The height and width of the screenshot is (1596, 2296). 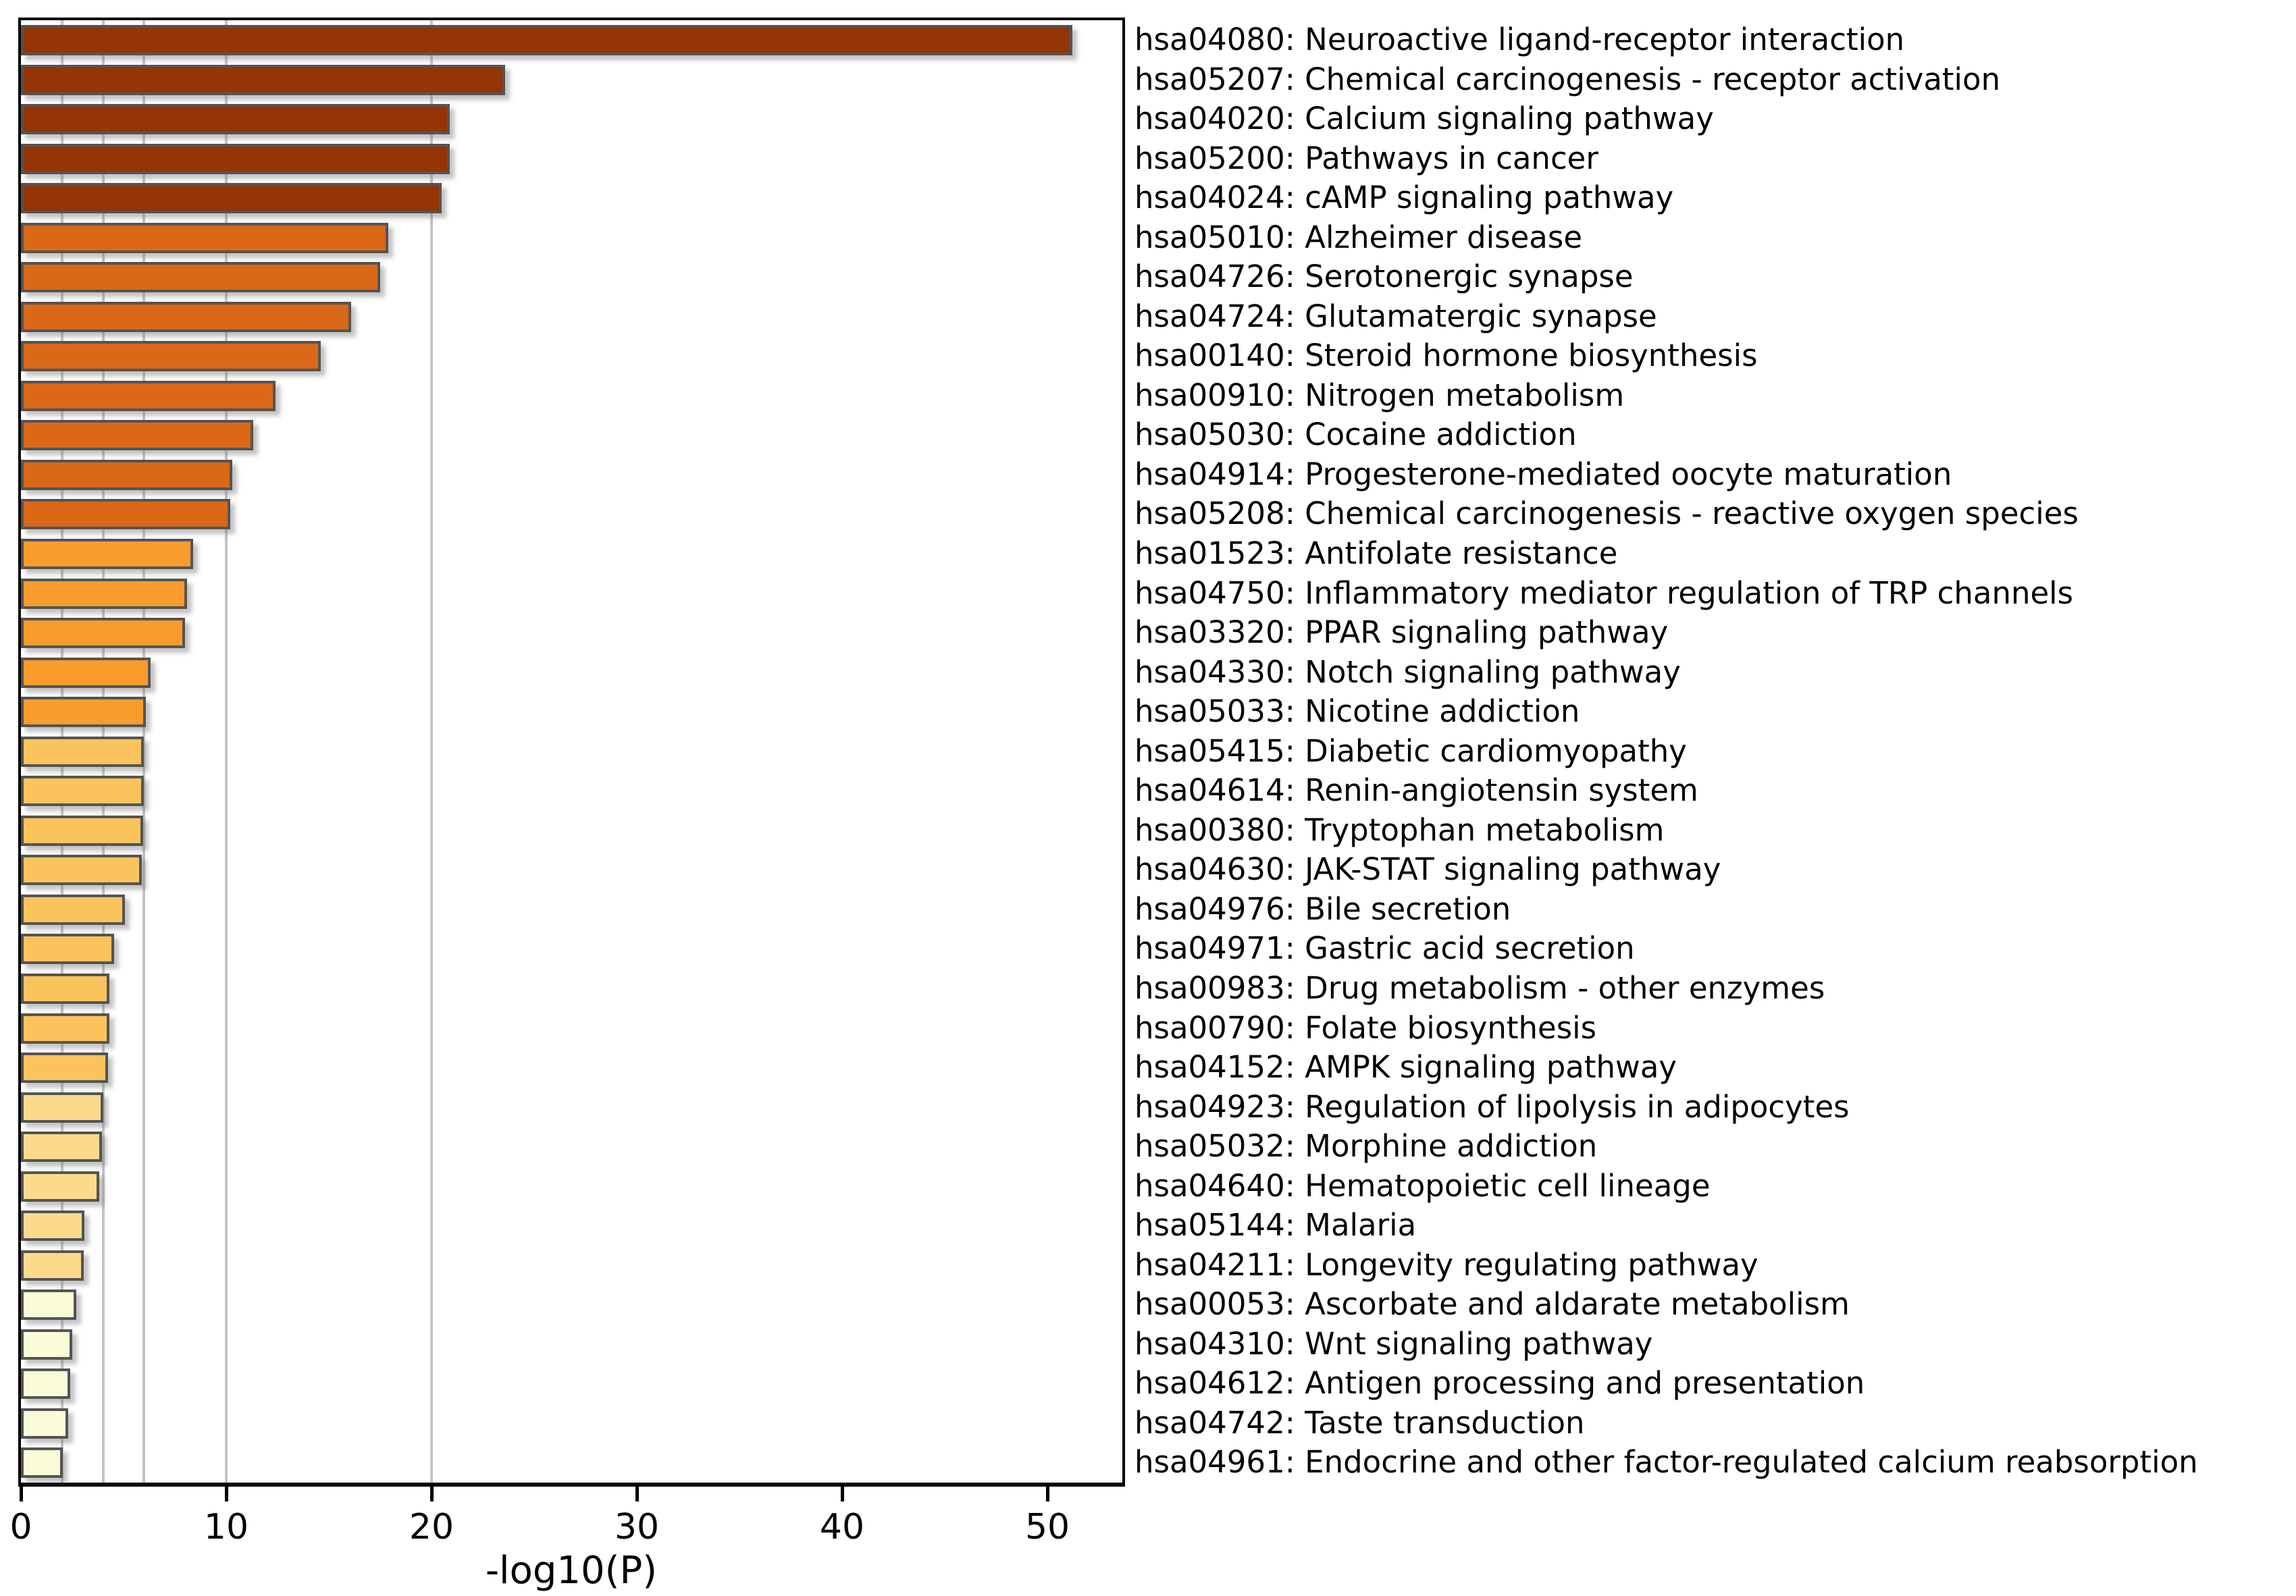 What do you see at coordinates (1394, 1343) in the screenshot?
I see `pathway-label: hsa04310: Wnt signaling pathway` at bounding box center [1394, 1343].